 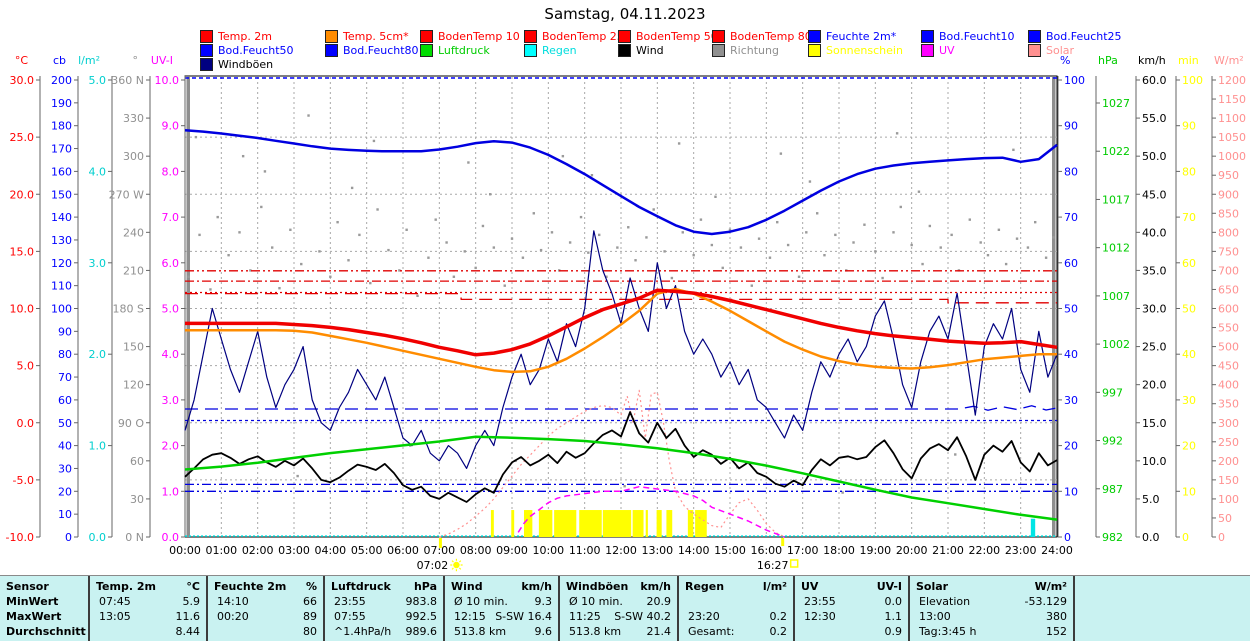 I want to click on svg-text: 50, so click(x=1225, y=518).